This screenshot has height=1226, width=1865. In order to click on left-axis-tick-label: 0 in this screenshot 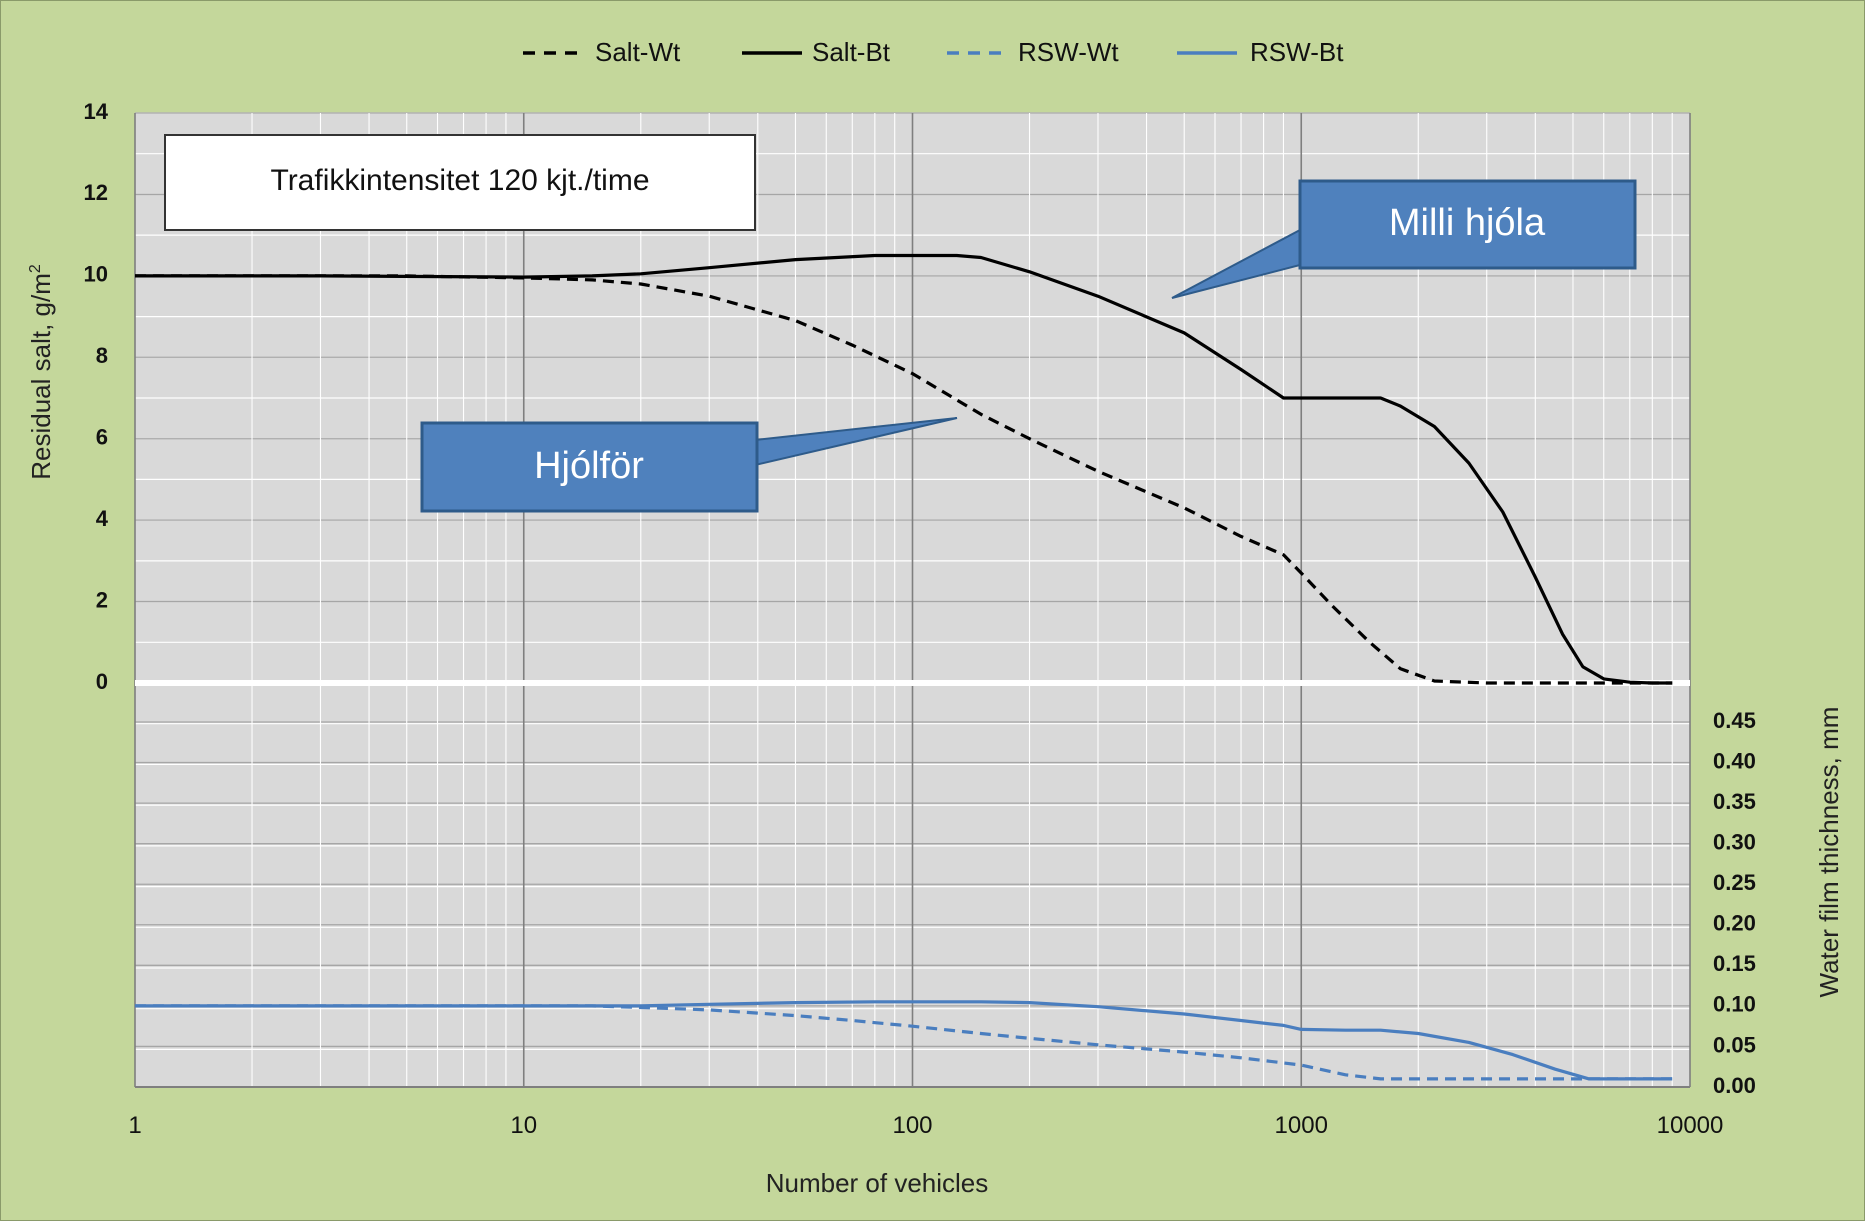, I will do `click(102, 681)`.